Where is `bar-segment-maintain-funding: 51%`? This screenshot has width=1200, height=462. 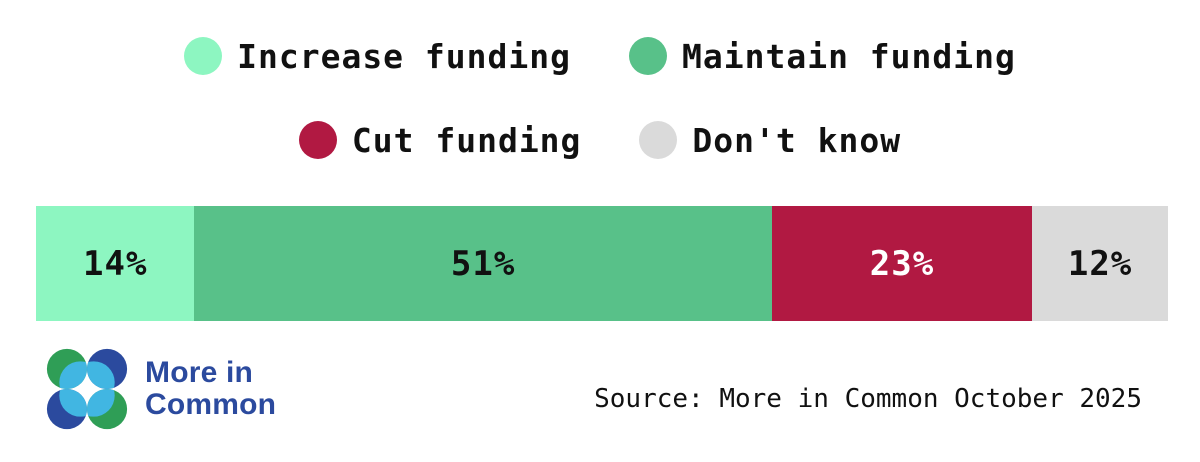 bar-segment-maintain-funding: 51% is located at coordinates (483, 263).